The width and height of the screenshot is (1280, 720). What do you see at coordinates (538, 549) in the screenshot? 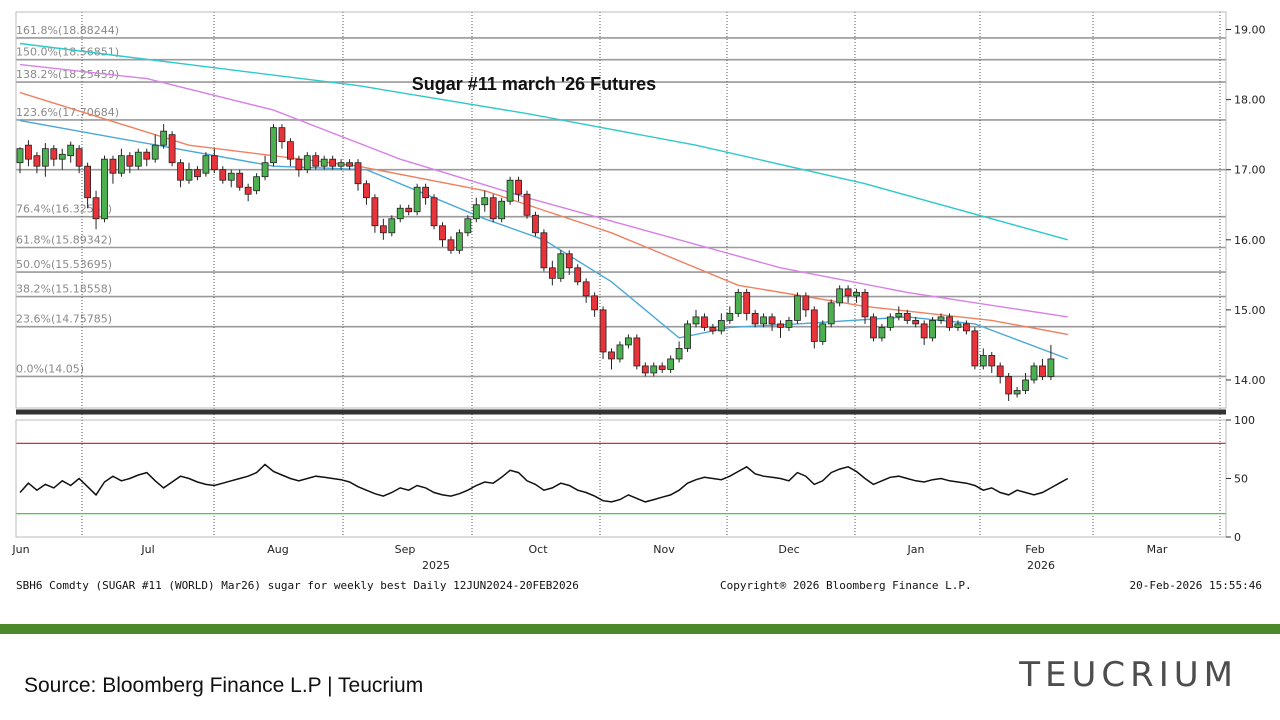
I see `month-label-oct: Oct` at bounding box center [538, 549].